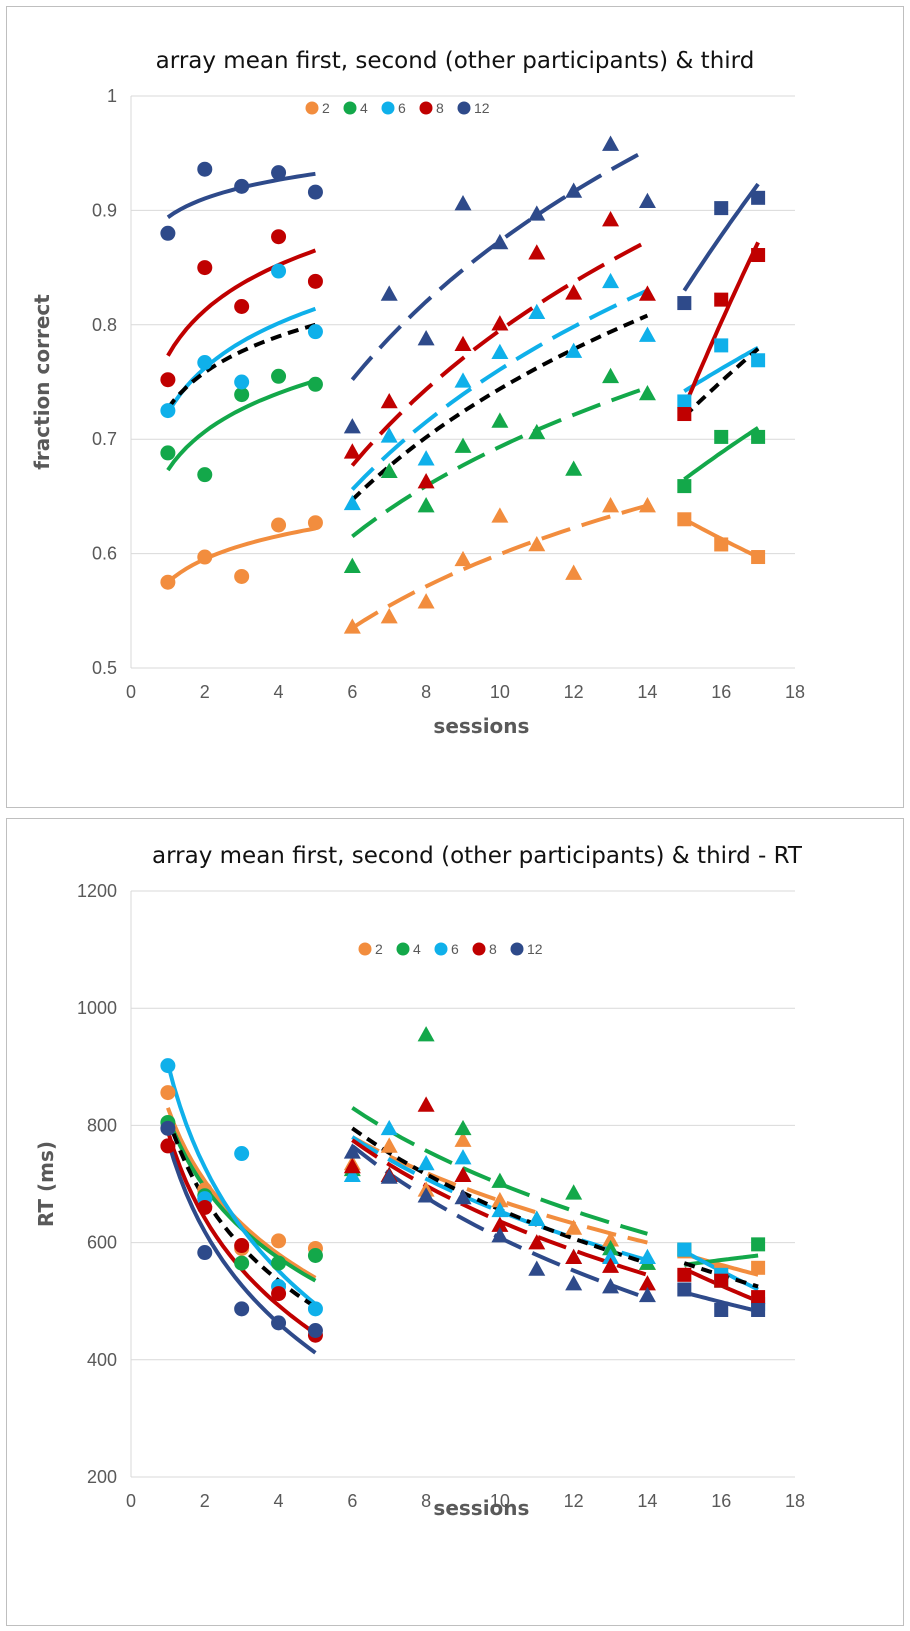 Image resolution: width=910 pixels, height=1631 pixels. What do you see at coordinates (242, 1309) in the screenshot?
I see `data-point-12-phase1` at bounding box center [242, 1309].